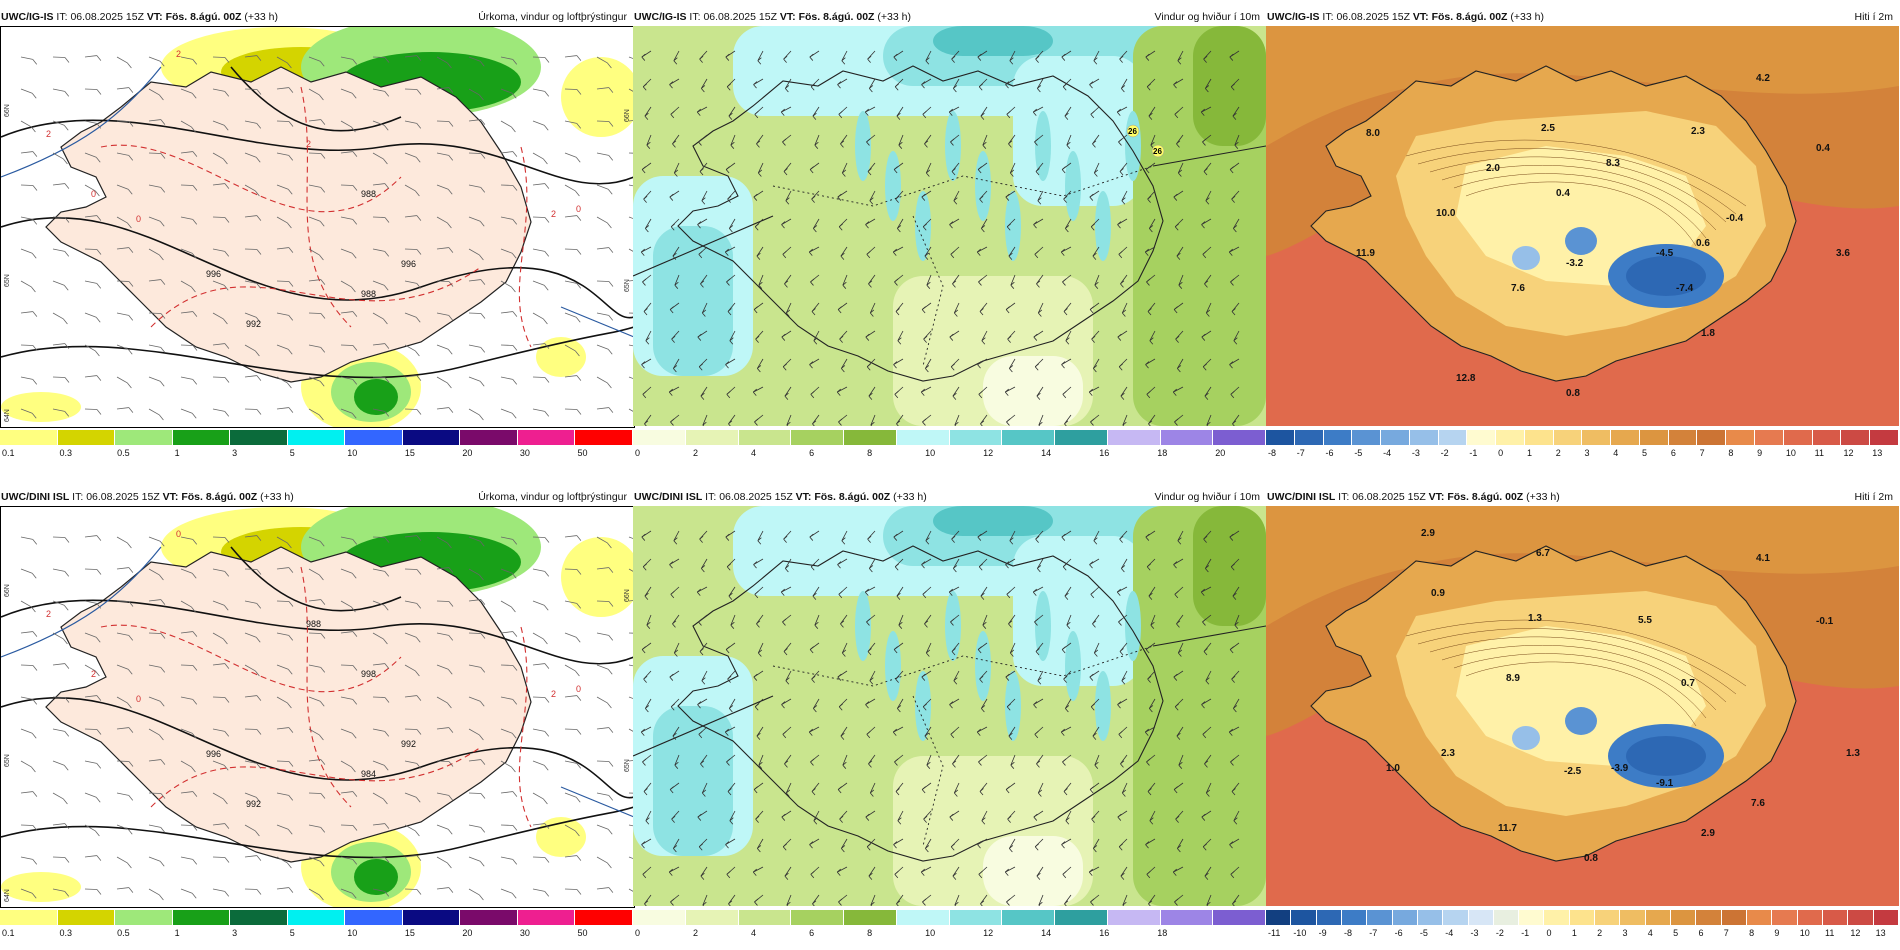 The width and height of the screenshot is (1900, 950). Describe the element at coordinates (695, 17) in the screenshot. I see `init-time-label: IT:` at that location.